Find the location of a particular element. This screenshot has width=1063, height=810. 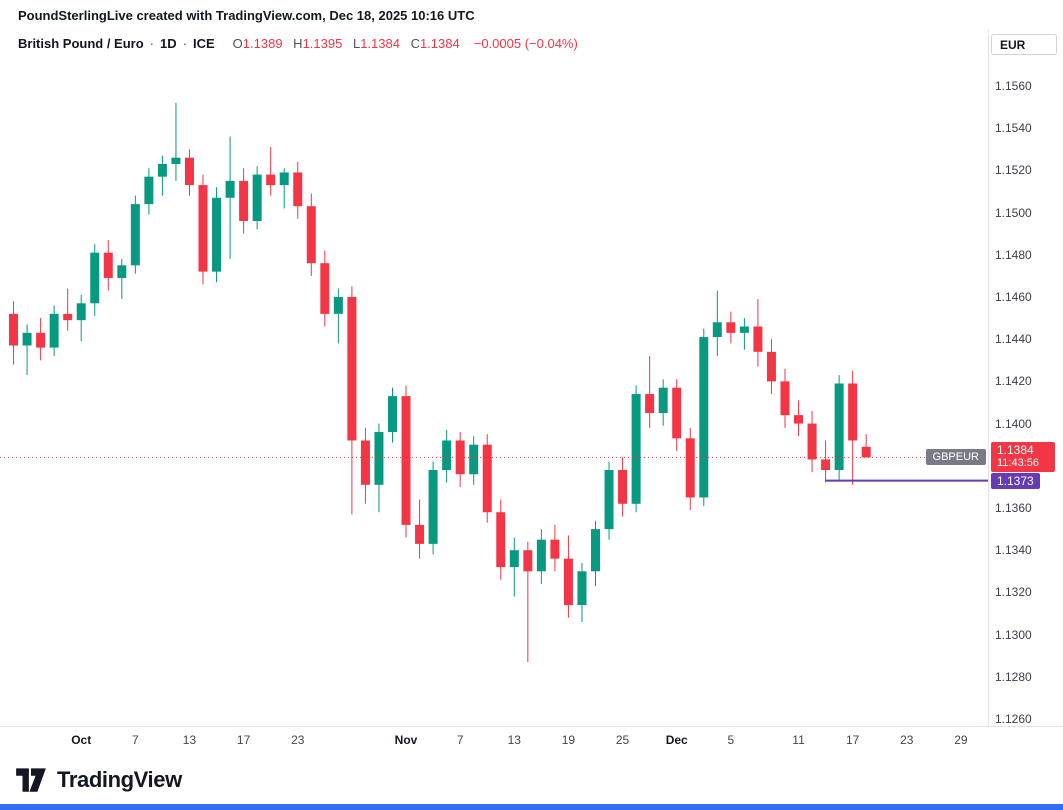

last-price-flag: 1.1384 11:43:56 is located at coordinates (1023, 457).